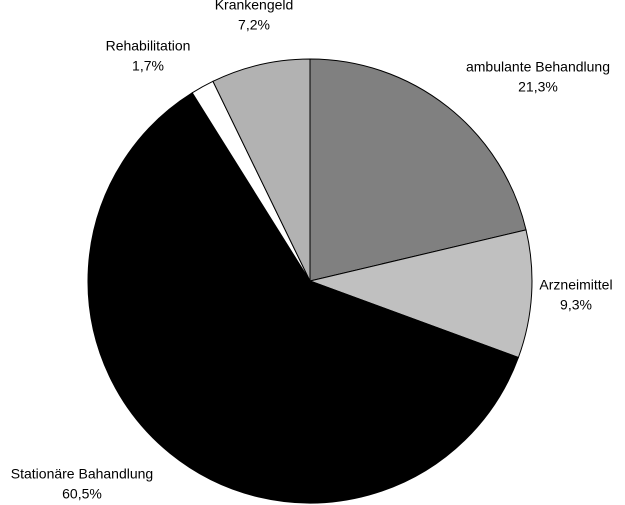 The height and width of the screenshot is (505, 625). Describe the element at coordinates (82, 494) in the screenshot. I see `slice-value-label: 60,5%` at that location.